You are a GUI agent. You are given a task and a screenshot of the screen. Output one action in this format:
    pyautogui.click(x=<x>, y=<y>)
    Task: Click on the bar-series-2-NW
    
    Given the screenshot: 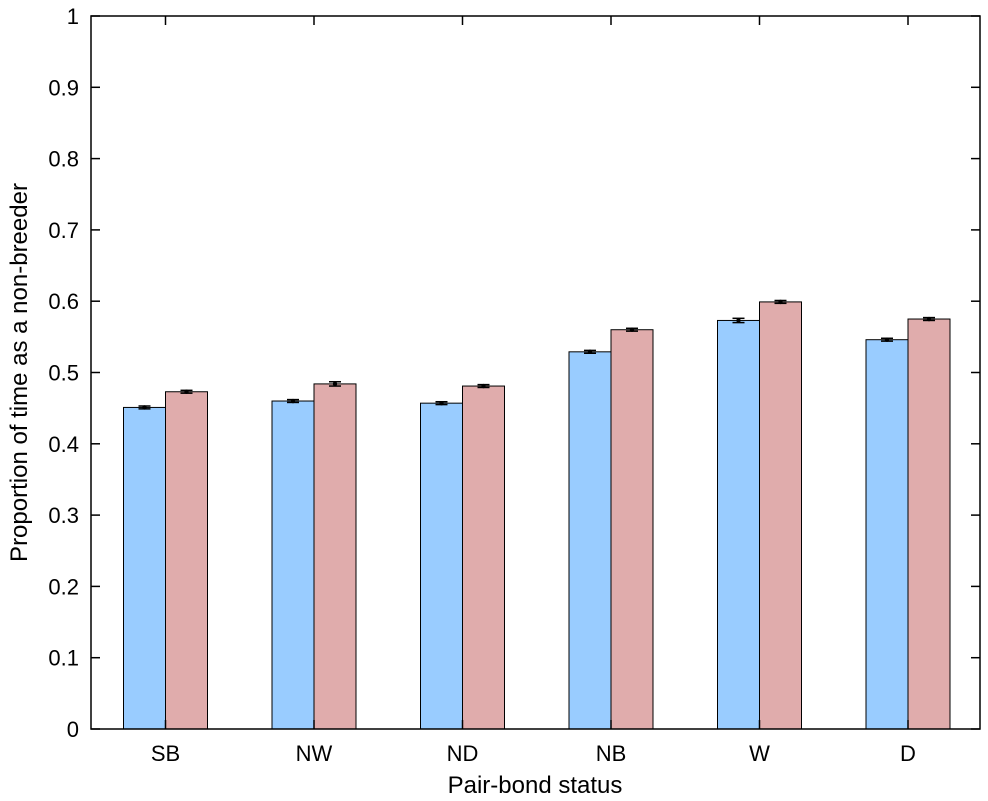 What is the action you would take?
    pyautogui.click(x=335, y=556)
    